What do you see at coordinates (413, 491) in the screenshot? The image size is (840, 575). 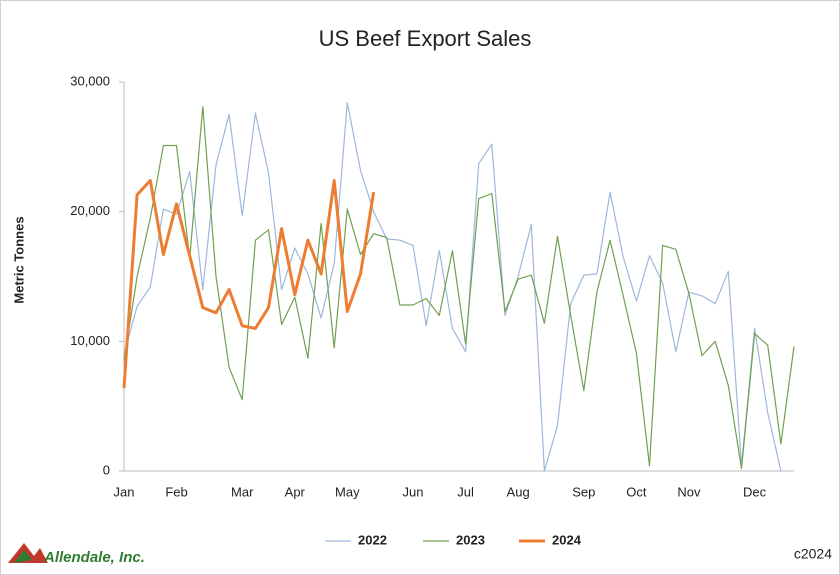 I see `x-tick-label: Jun` at bounding box center [413, 491].